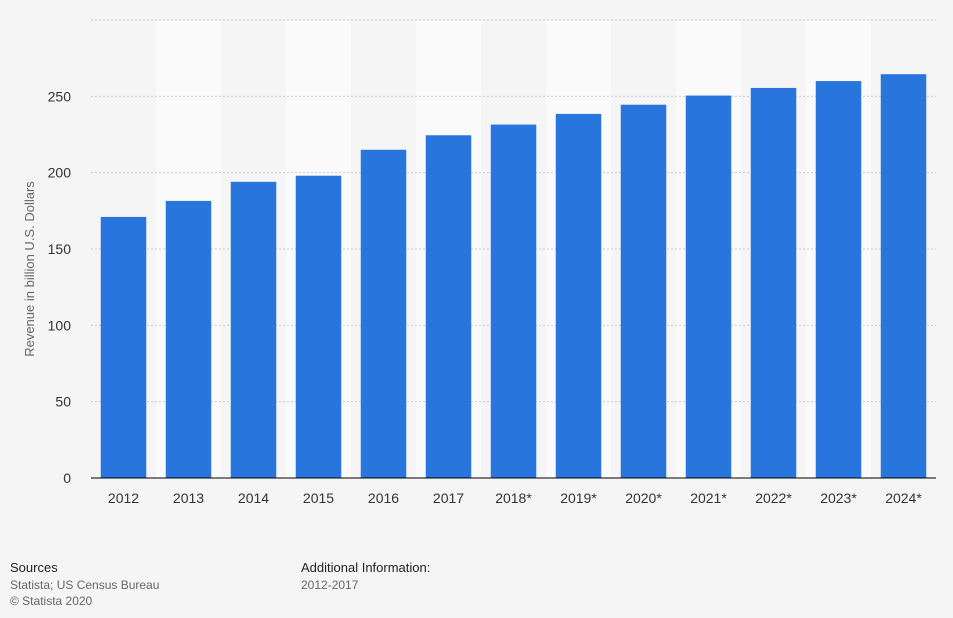  What do you see at coordinates (366, 567) in the screenshot?
I see `additional-info-title: Additional Information:` at bounding box center [366, 567].